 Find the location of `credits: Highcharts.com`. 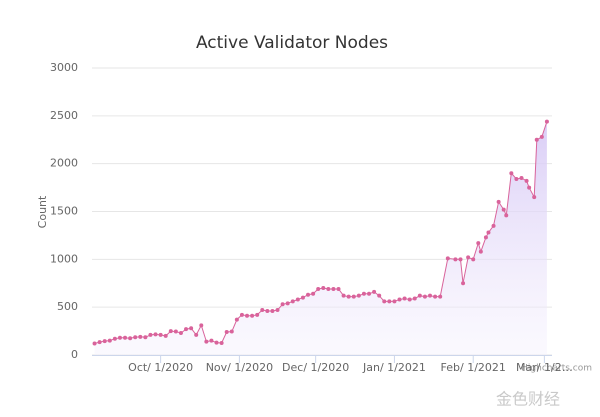

credits: Highcharts.com is located at coordinates (556, 369).